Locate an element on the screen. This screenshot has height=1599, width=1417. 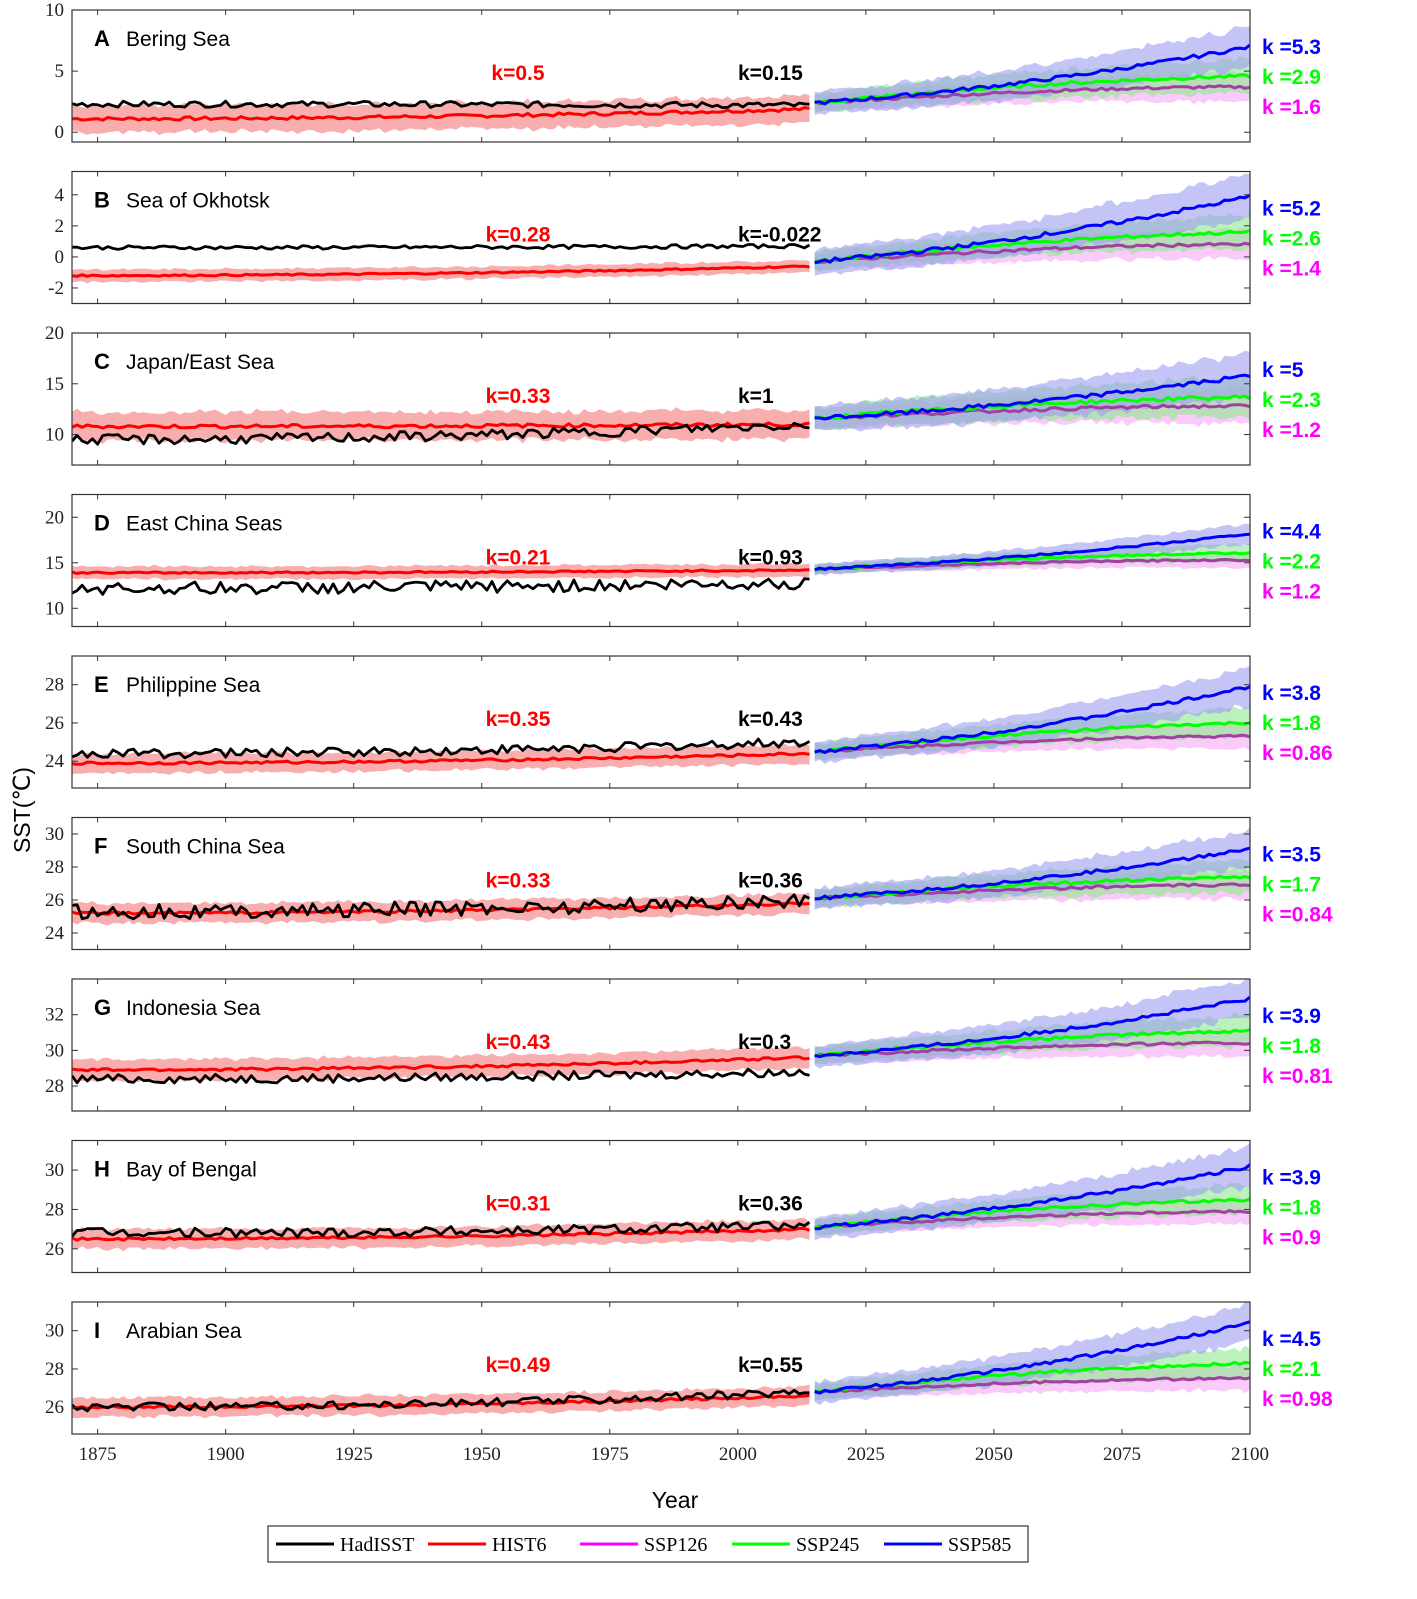
hadisst-k-label: k=0.15 is located at coordinates (770, 73).